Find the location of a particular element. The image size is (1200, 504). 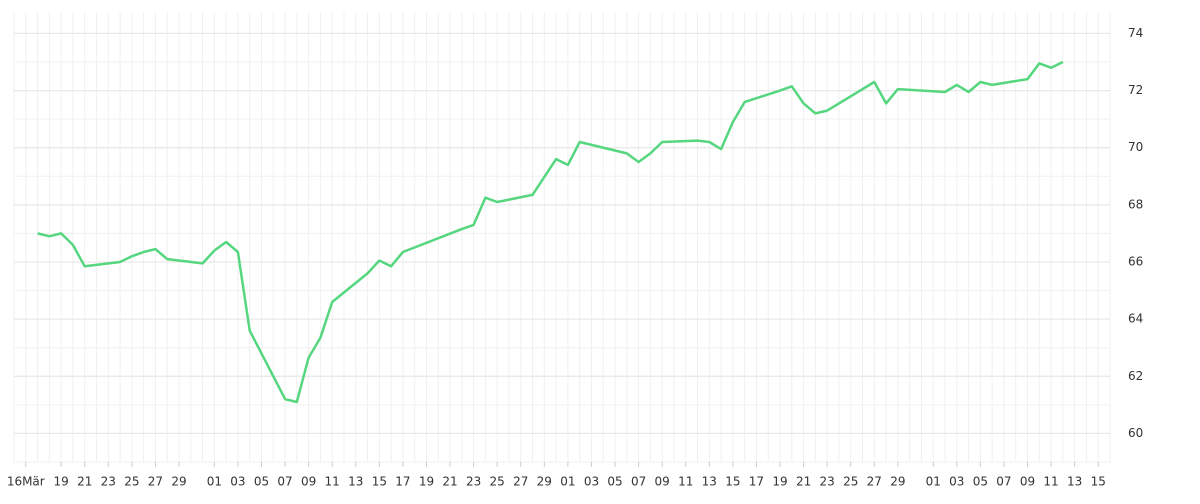

y-tick-label: 70 is located at coordinates (1135, 147).